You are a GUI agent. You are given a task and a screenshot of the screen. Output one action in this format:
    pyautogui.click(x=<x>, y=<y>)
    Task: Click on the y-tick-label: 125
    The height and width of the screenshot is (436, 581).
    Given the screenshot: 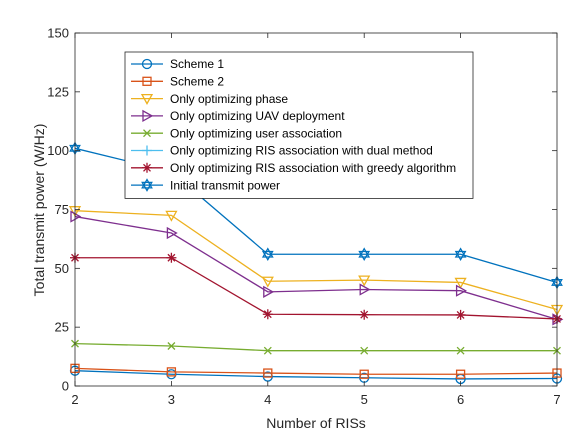 What is the action you would take?
    pyautogui.click(x=58, y=91)
    